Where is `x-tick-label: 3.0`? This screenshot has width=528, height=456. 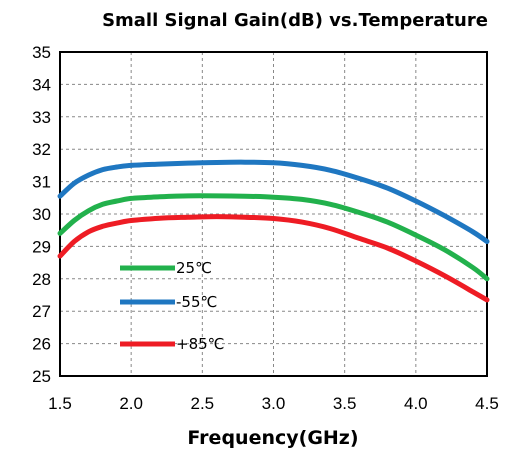
x-tick-label: 3.0 is located at coordinates (274, 403).